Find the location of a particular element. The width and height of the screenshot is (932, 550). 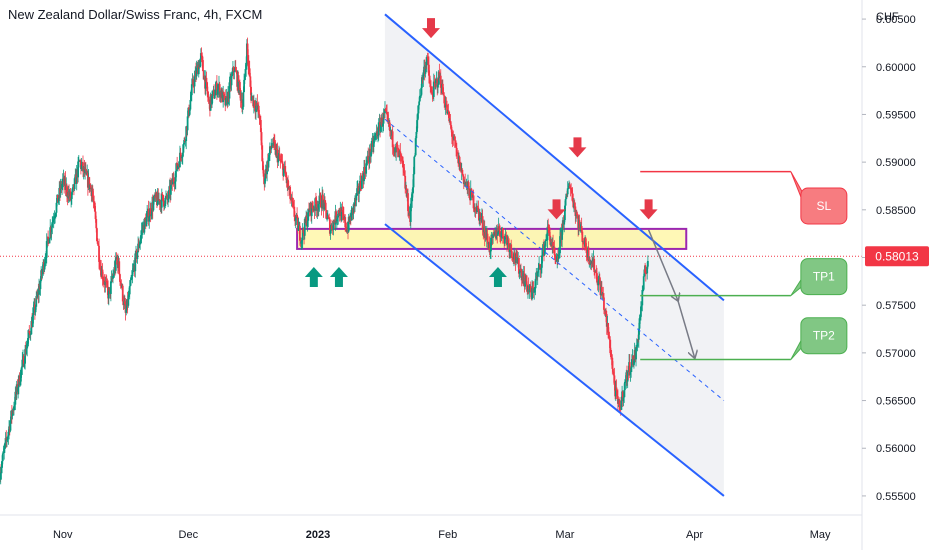

y-tick-label: 0.56500 is located at coordinates (896, 402).